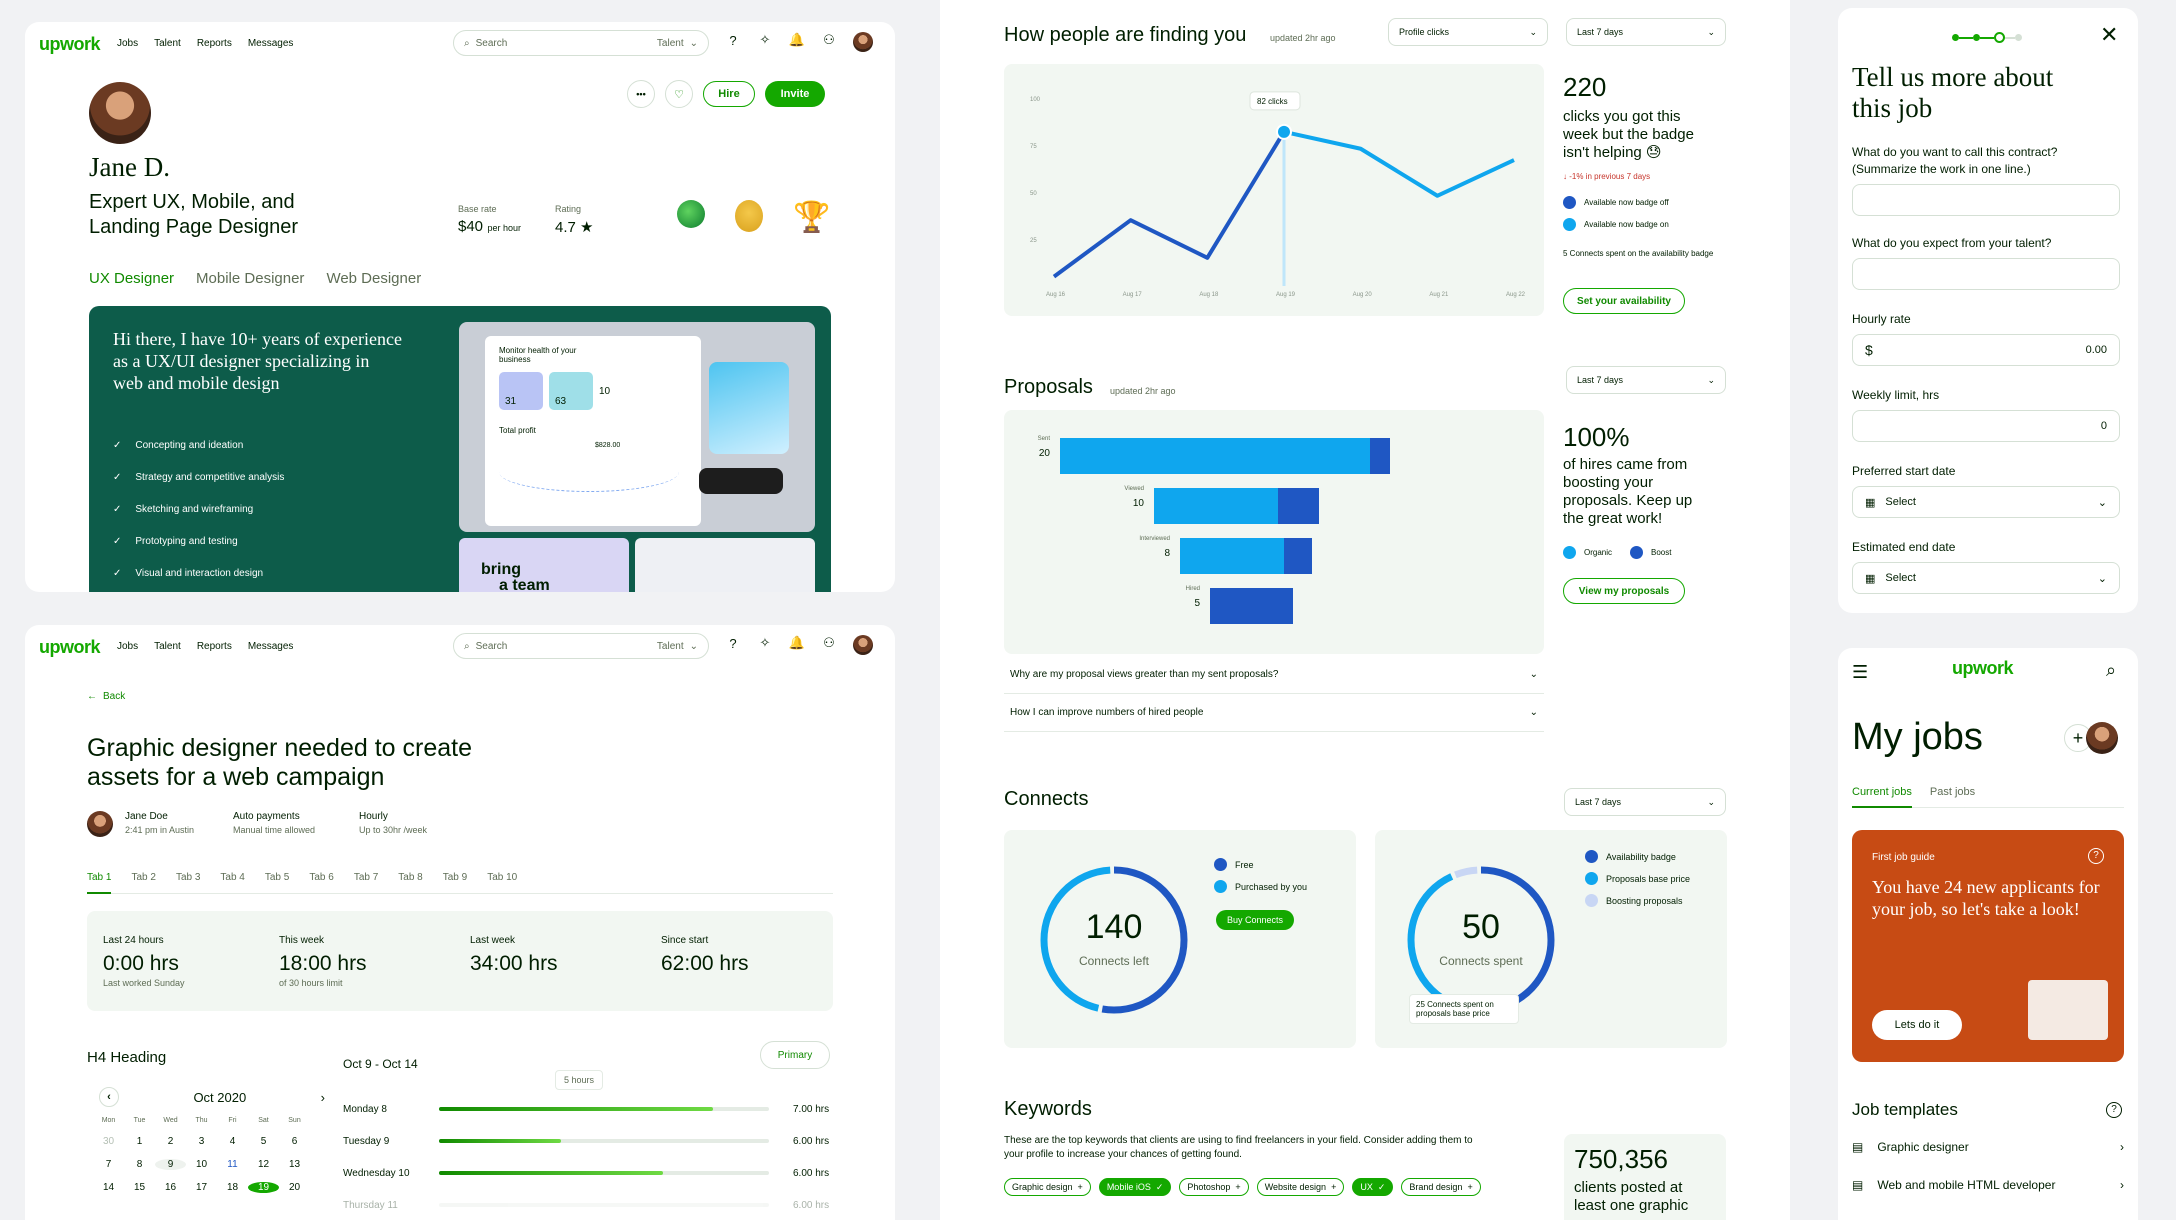 The image size is (2176, 1220). Describe the element at coordinates (679, 94) in the screenshot. I see `heart-icon: ♡` at that location.